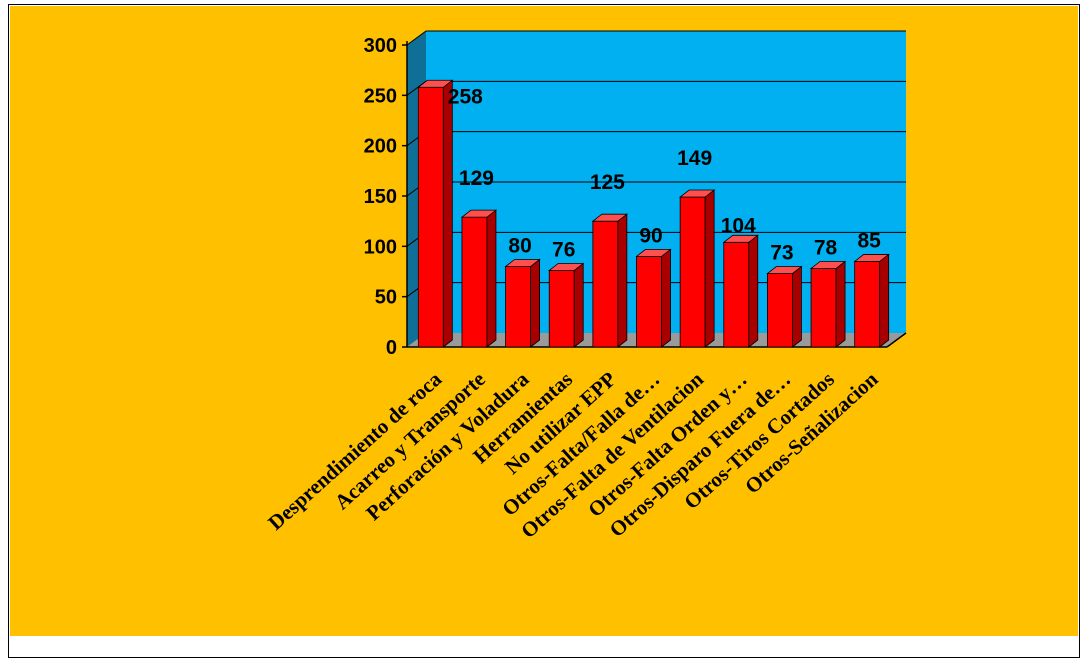 Image resolution: width=1084 pixels, height=670 pixels. I want to click on y-tick-label: 300, so click(380, 46).